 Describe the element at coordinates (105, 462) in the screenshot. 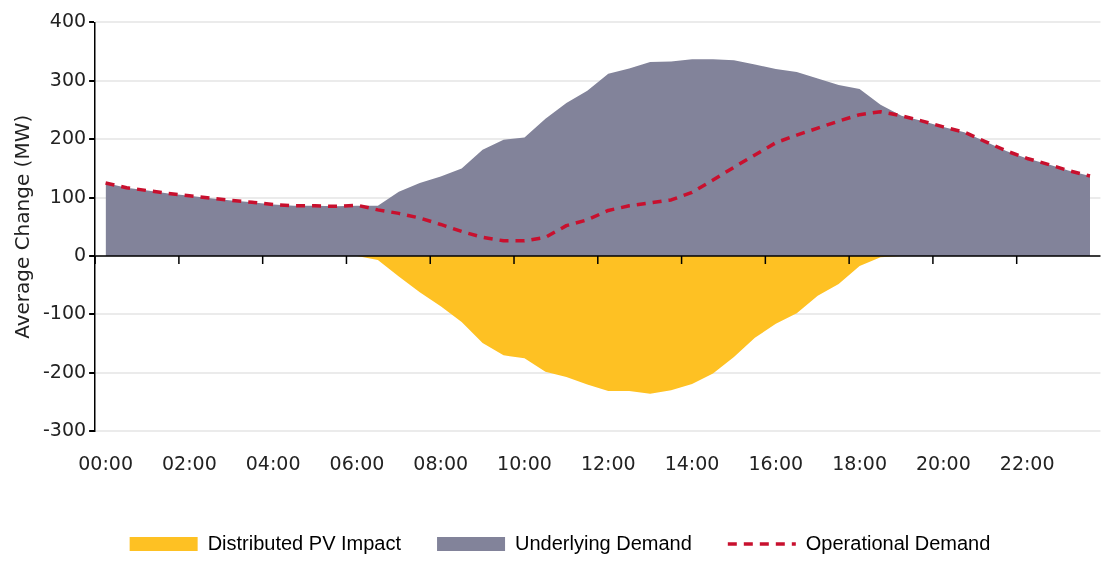

I see `x-tick-label: 00:00` at that location.